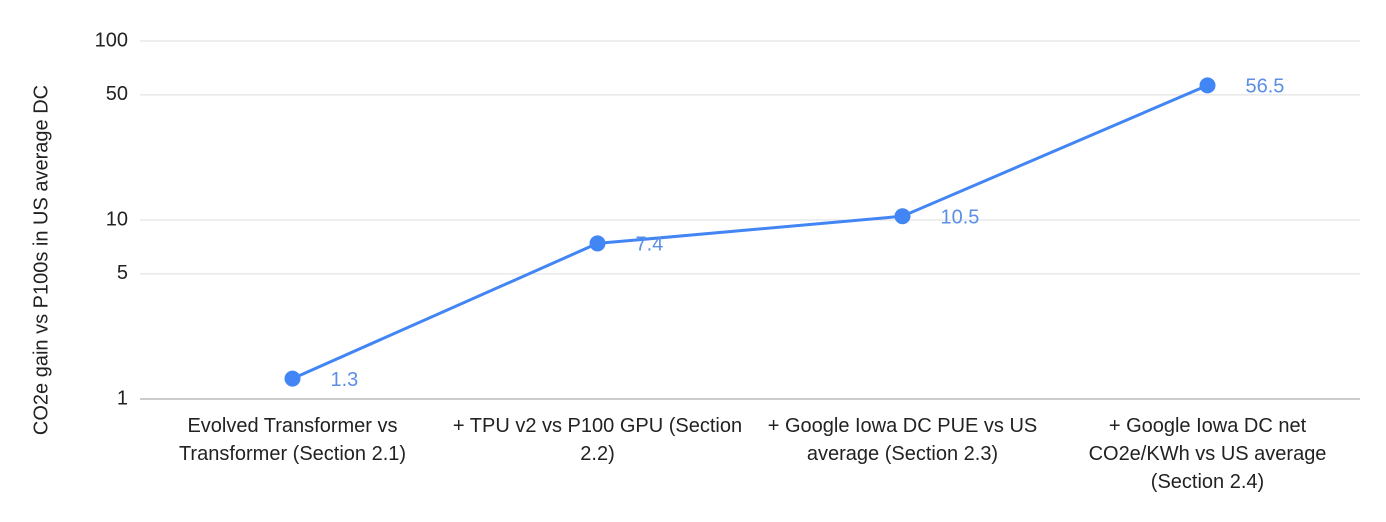  What do you see at coordinates (122, 273) in the screenshot?
I see `y-tick-label: 5` at bounding box center [122, 273].